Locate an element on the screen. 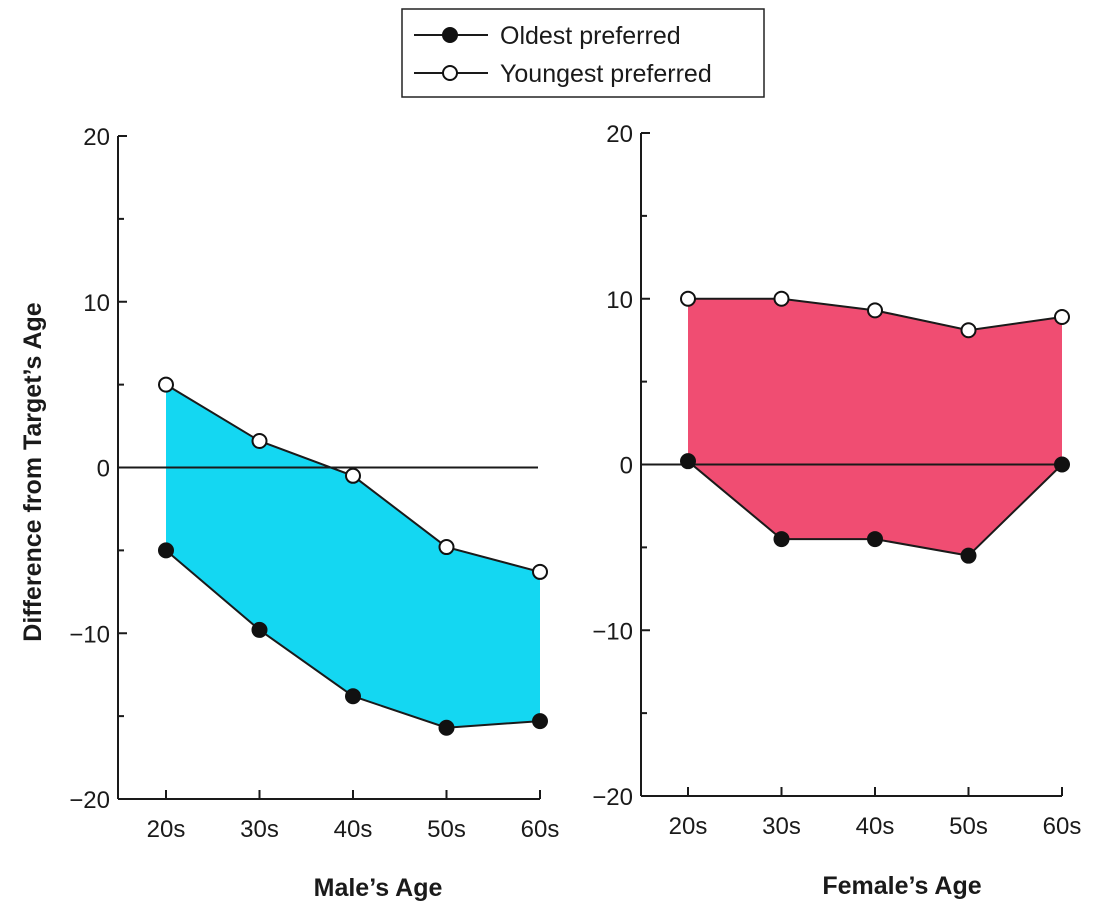 Image resolution: width=1096 pixels, height=904 pixels. male-range-fill is located at coordinates (353, 556).